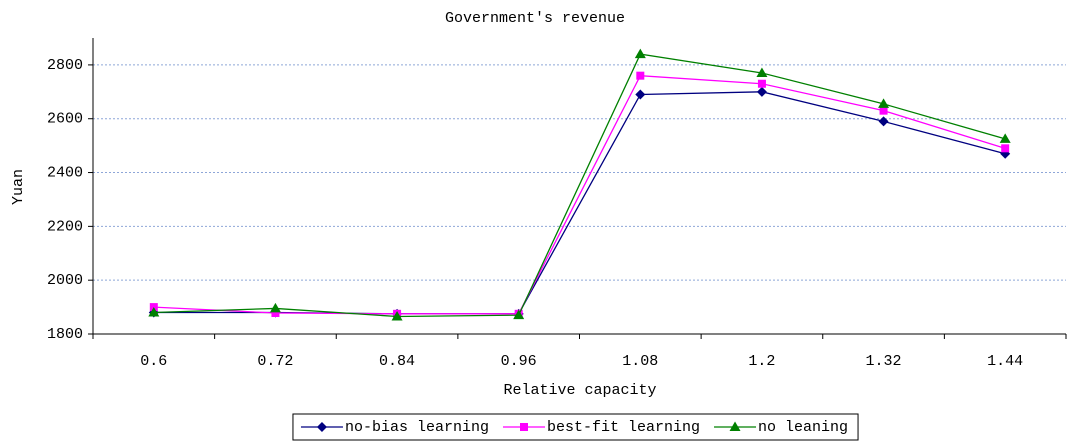 This screenshot has width=1070, height=443. What do you see at coordinates (397, 361) in the screenshot?
I see `x-tick-label: 0.84` at bounding box center [397, 361].